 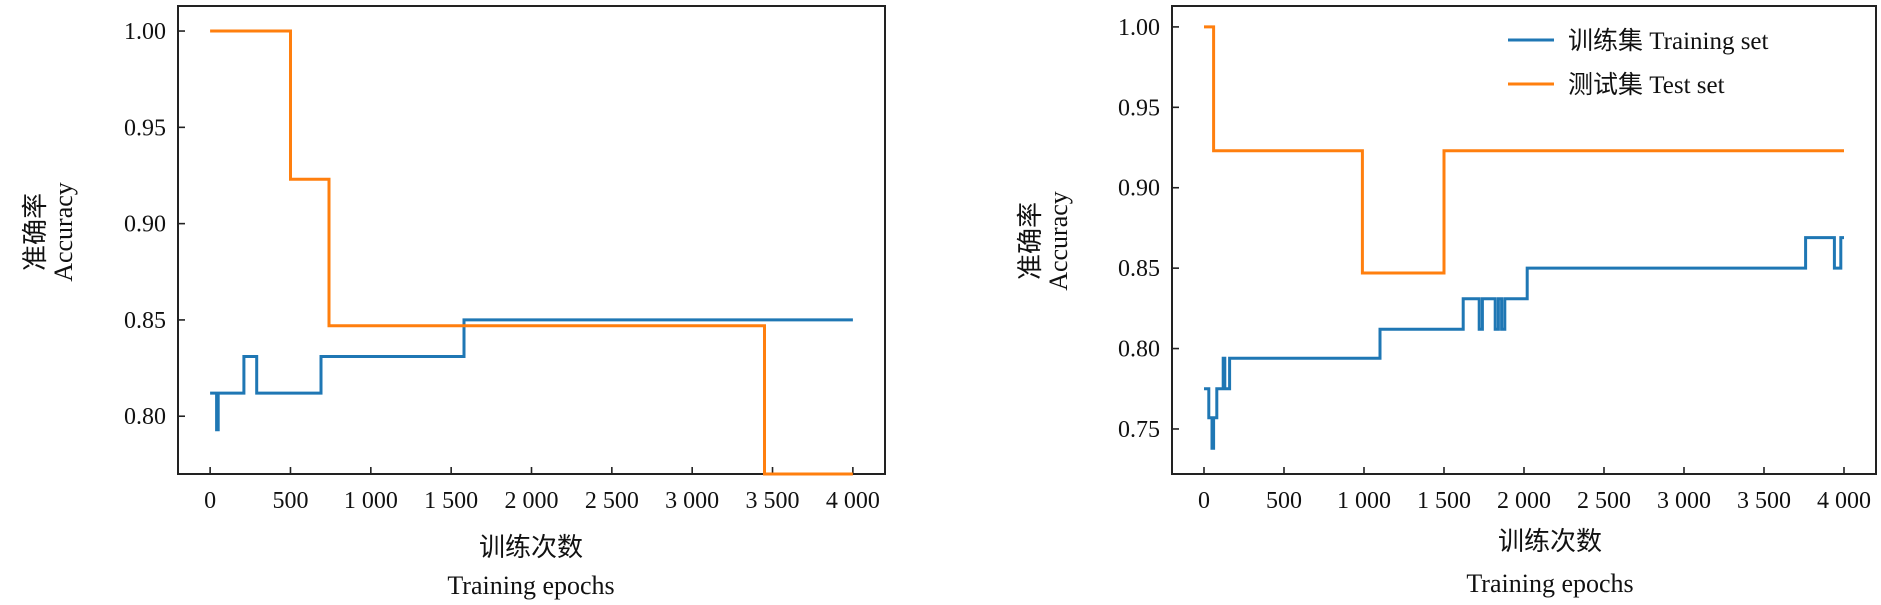 I want to click on y-tick-label: 0.75, so click(x=1139, y=430).